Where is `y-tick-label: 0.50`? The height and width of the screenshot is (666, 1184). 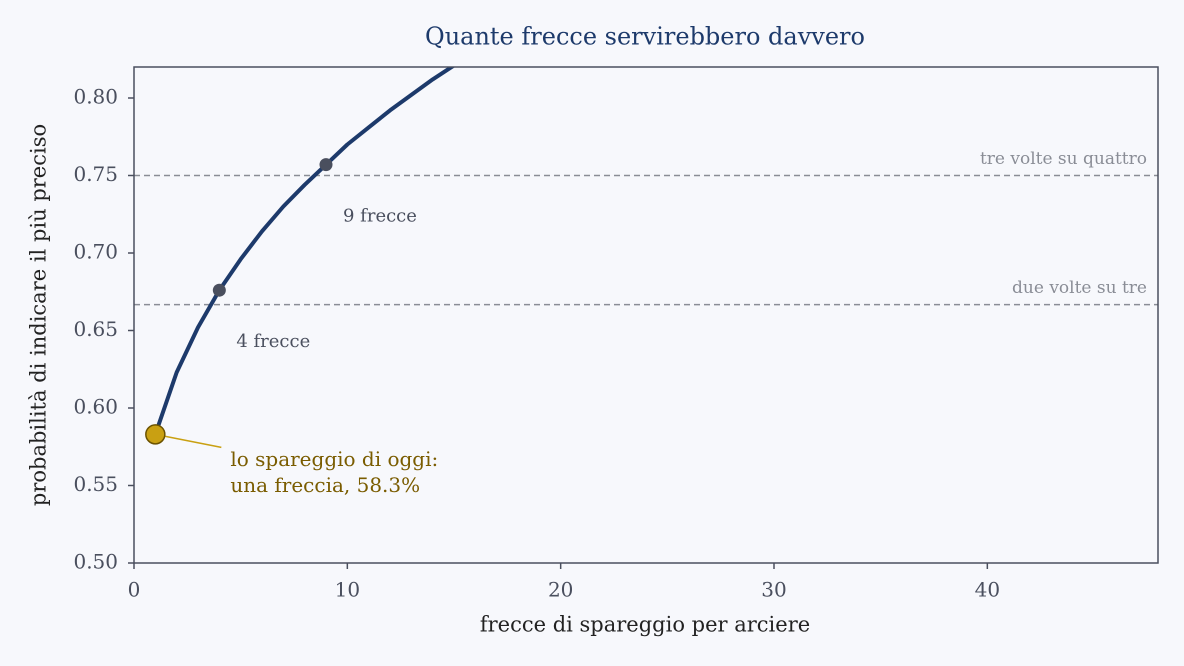
y-tick-label: 0.50 is located at coordinates (95, 562).